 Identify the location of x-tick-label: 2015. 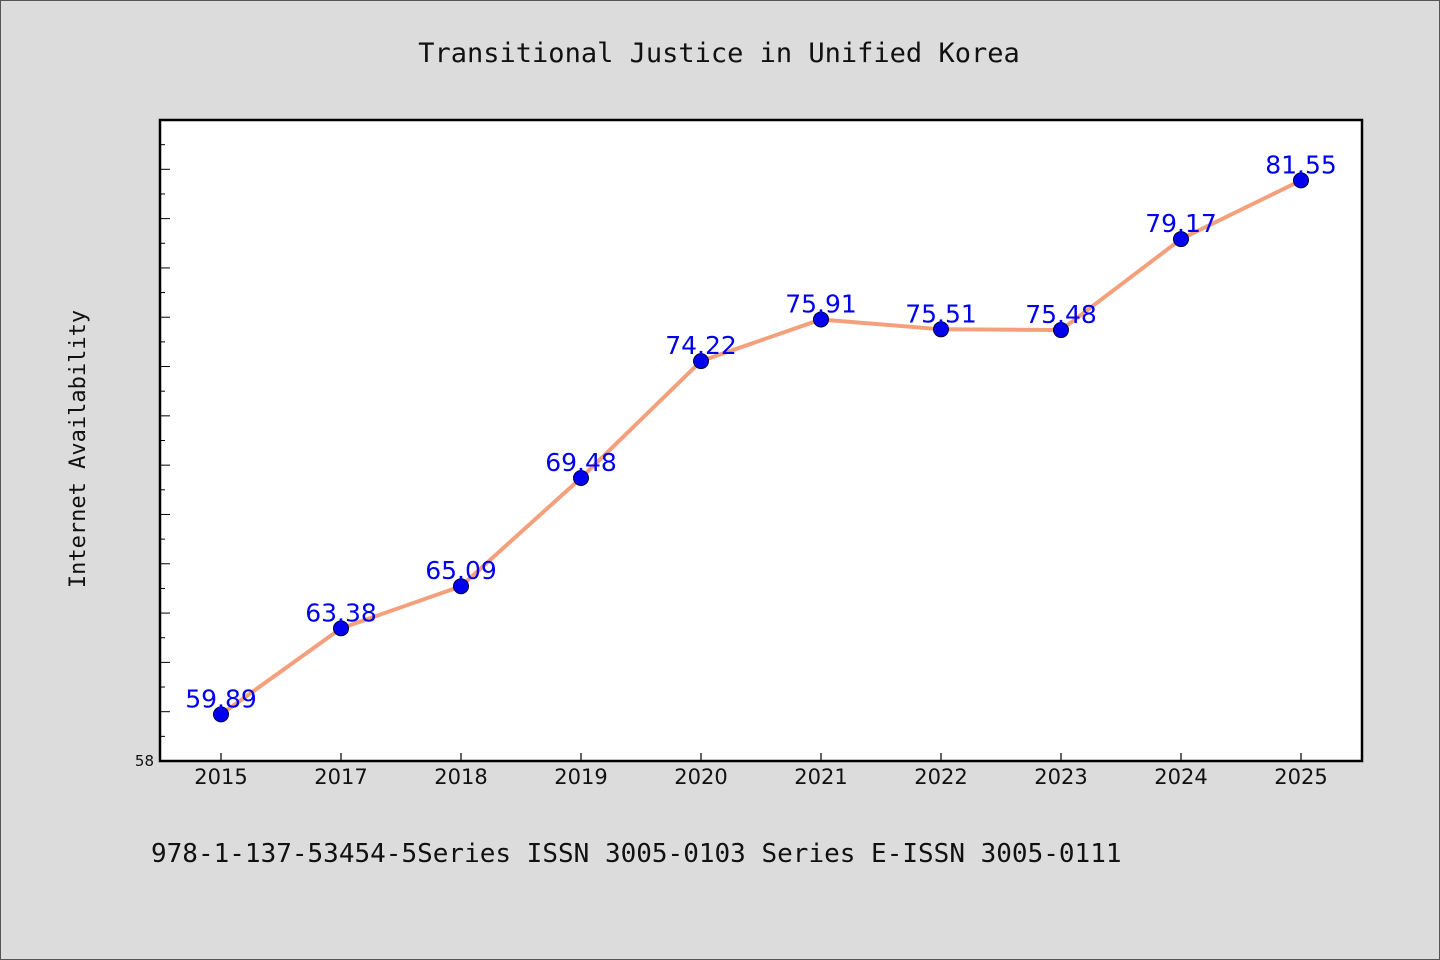
(220, 777).